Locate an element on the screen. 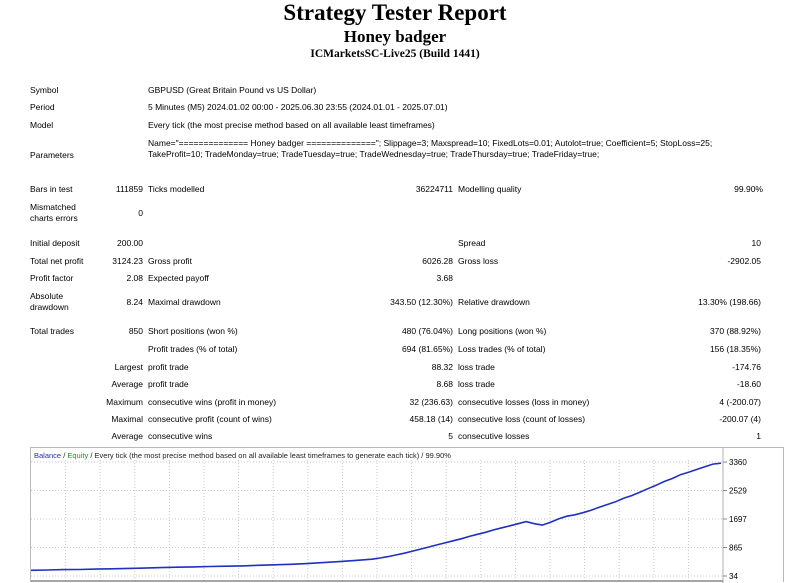 This screenshot has width=790, height=583. largest-label: Largest is located at coordinates (128, 367).